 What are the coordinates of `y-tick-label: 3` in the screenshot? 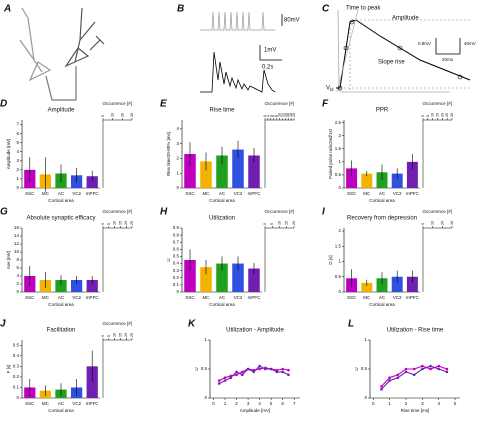 It's located at (177, 143).